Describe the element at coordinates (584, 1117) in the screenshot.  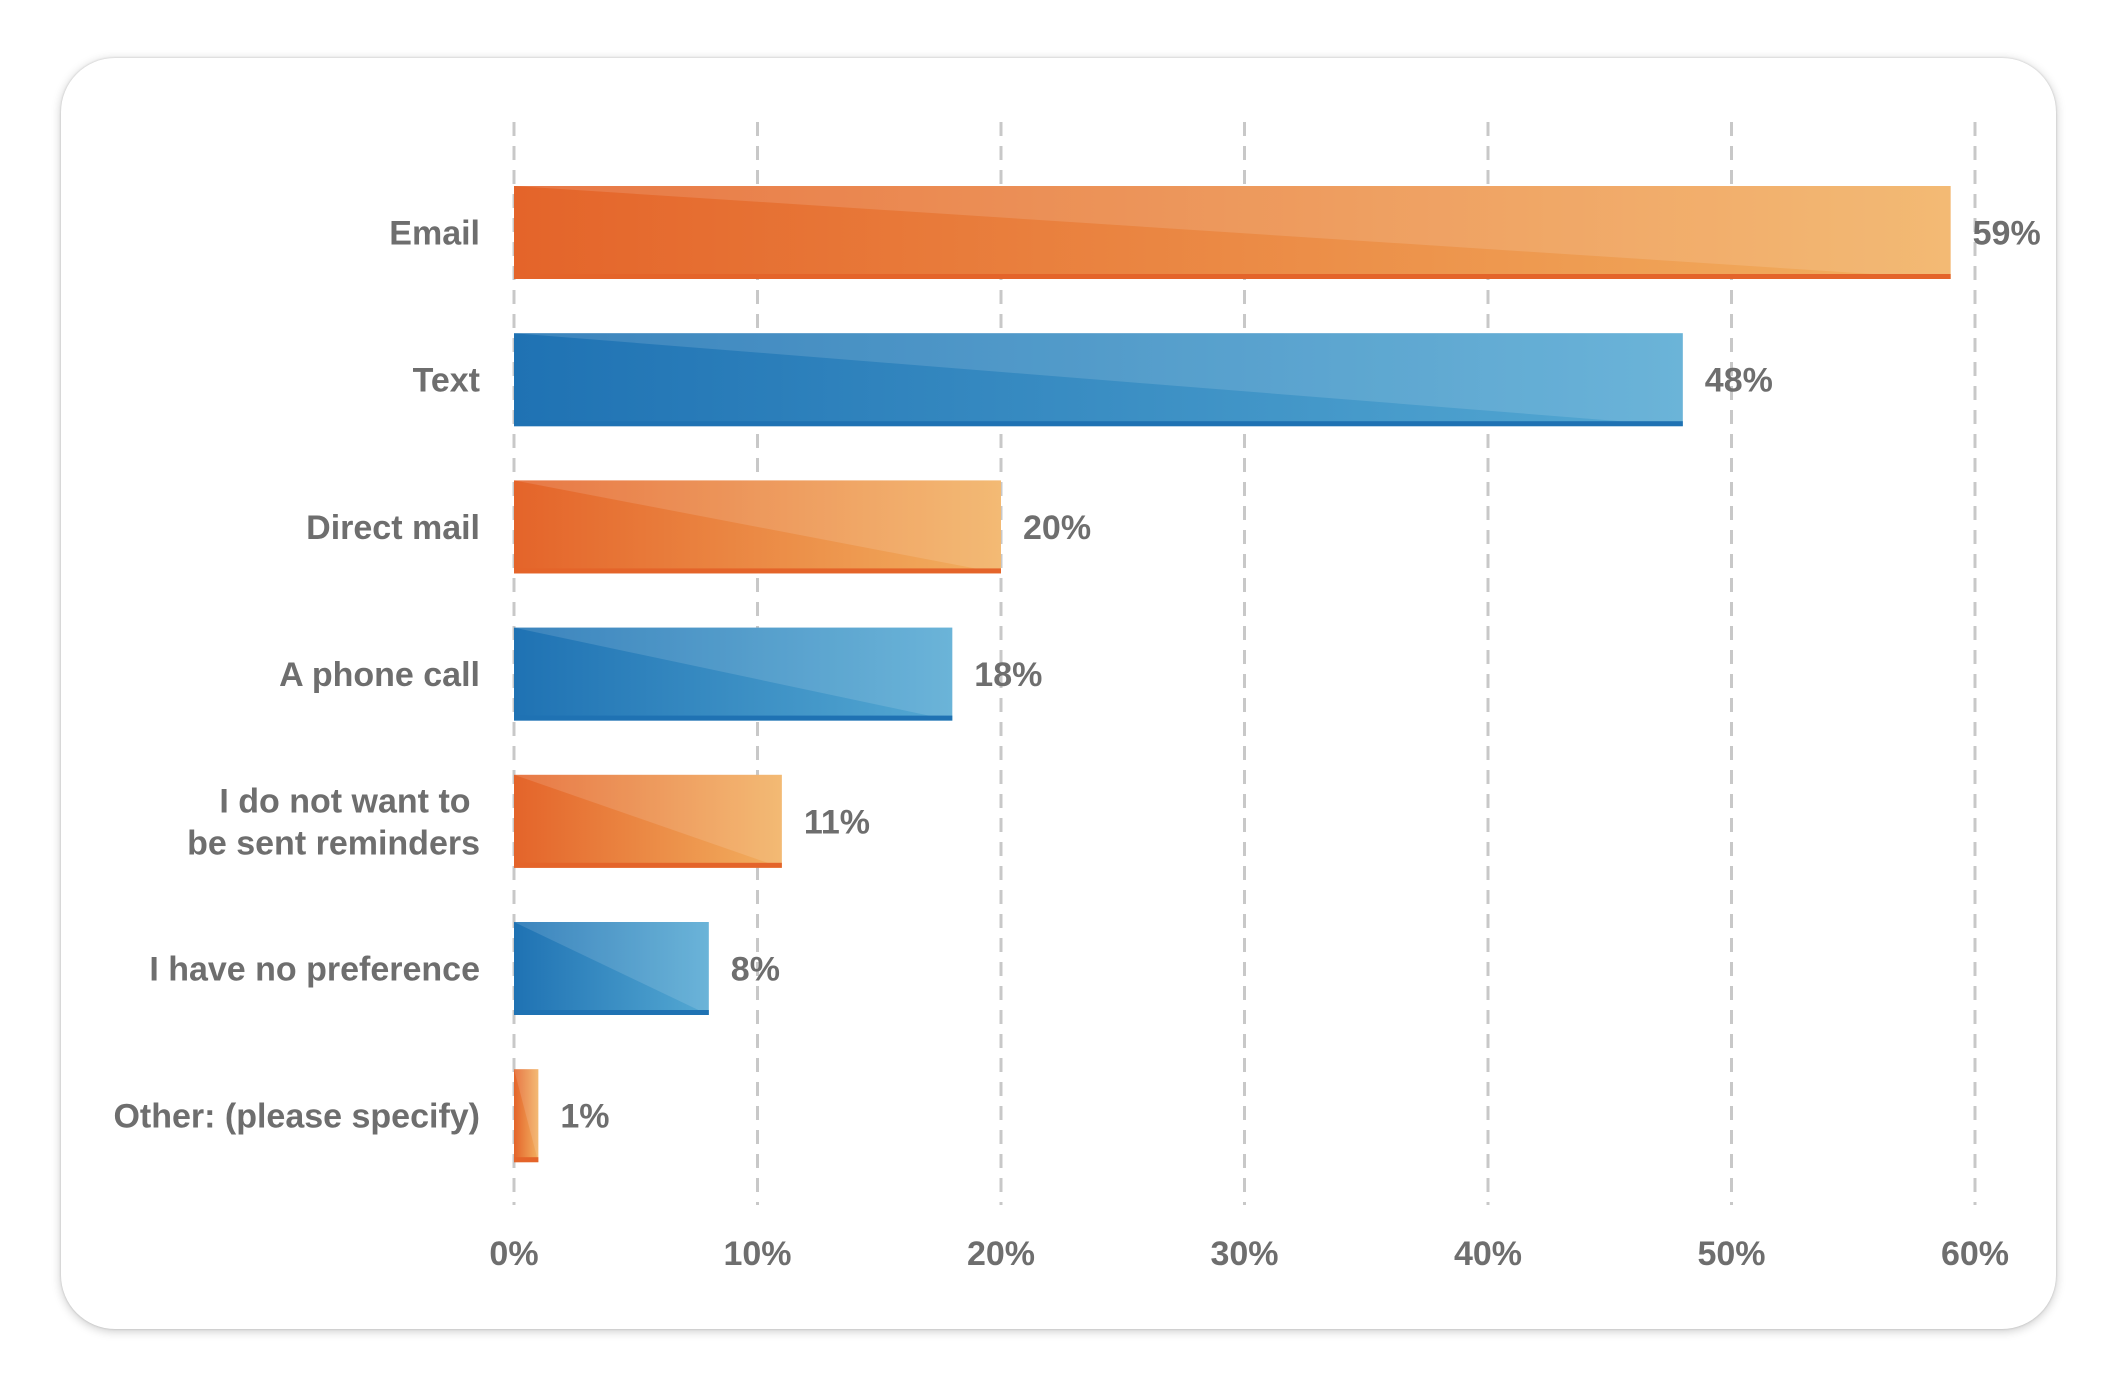
I see `value-label: 1%` at that location.